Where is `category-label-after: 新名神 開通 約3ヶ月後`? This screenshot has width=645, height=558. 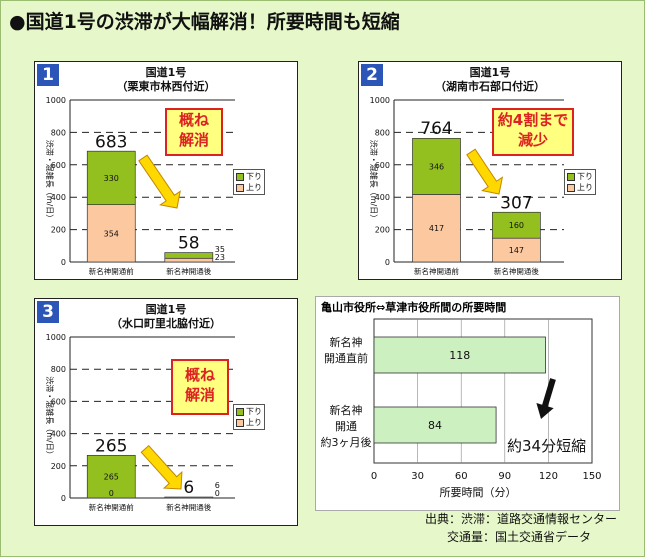 category-label-after: 新名神 開通 約3ヶ月後 is located at coordinates (346, 427).